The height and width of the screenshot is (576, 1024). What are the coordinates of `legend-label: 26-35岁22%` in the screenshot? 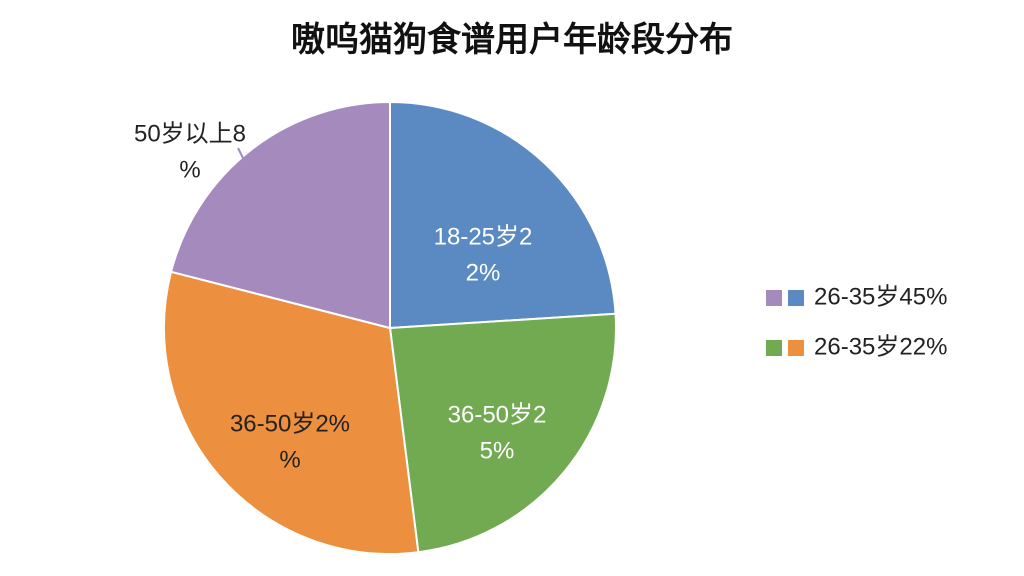 It's located at (880, 346).